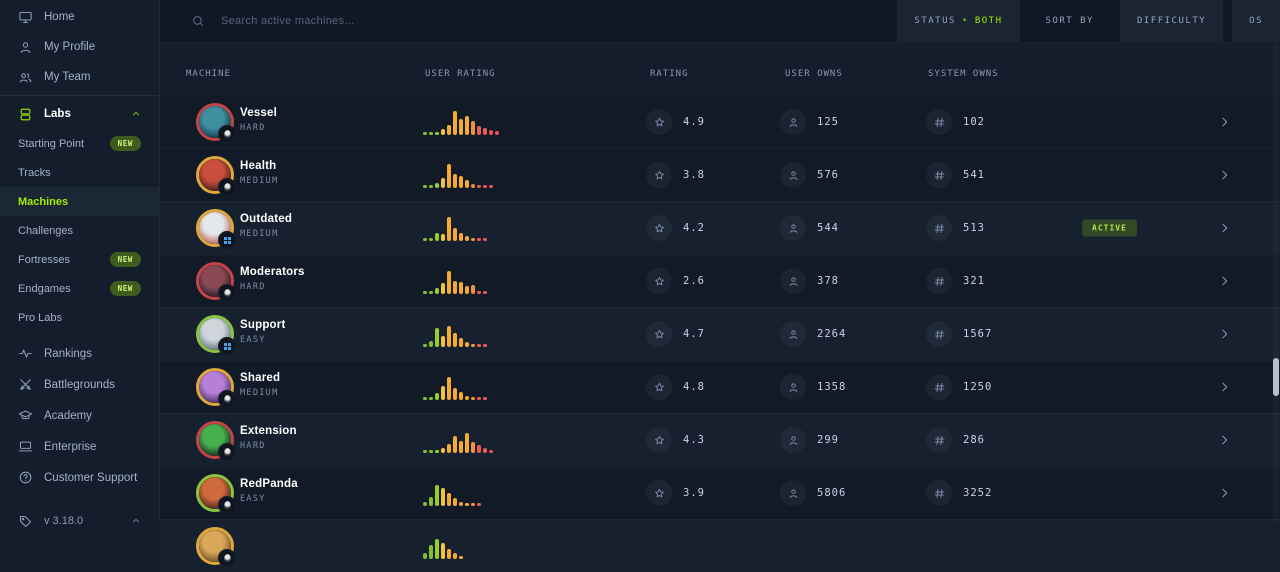 This screenshot has height=572, width=1280. Describe the element at coordinates (1171, 21) in the screenshot. I see `filter-difficulty: DIFFICULTY` at that location.